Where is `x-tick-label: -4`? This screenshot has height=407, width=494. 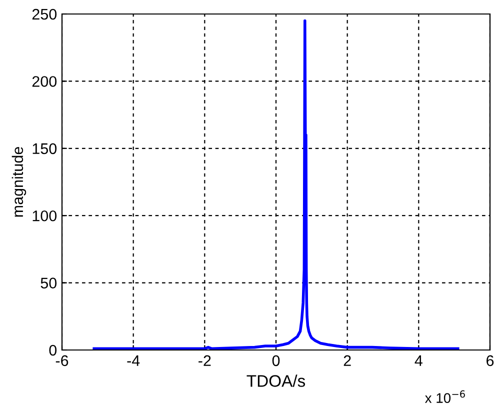 x-tick-label: -4 is located at coordinates (133, 360).